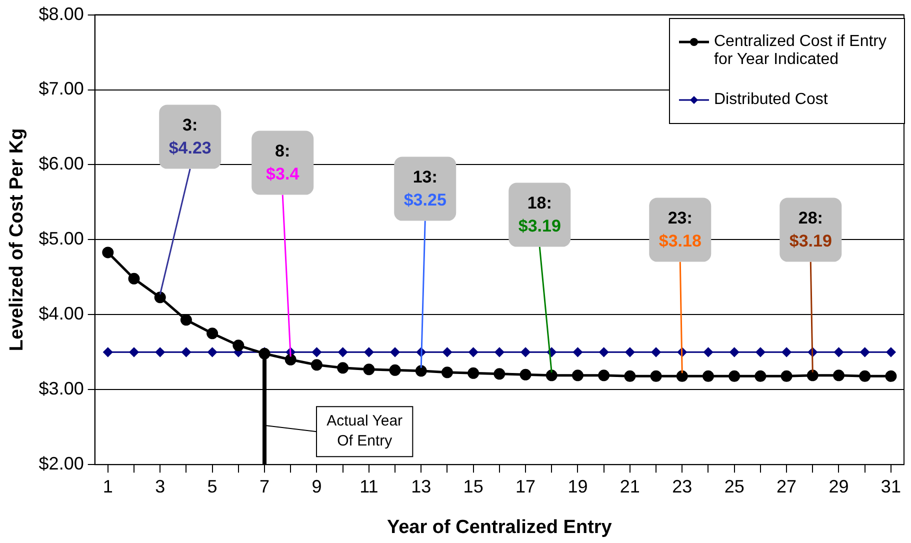 This screenshot has width=911, height=543. What do you see at coordinates (786, 486) in the screenshot?
I see `x-tick-label: 27` at bounding box center [786, 486].